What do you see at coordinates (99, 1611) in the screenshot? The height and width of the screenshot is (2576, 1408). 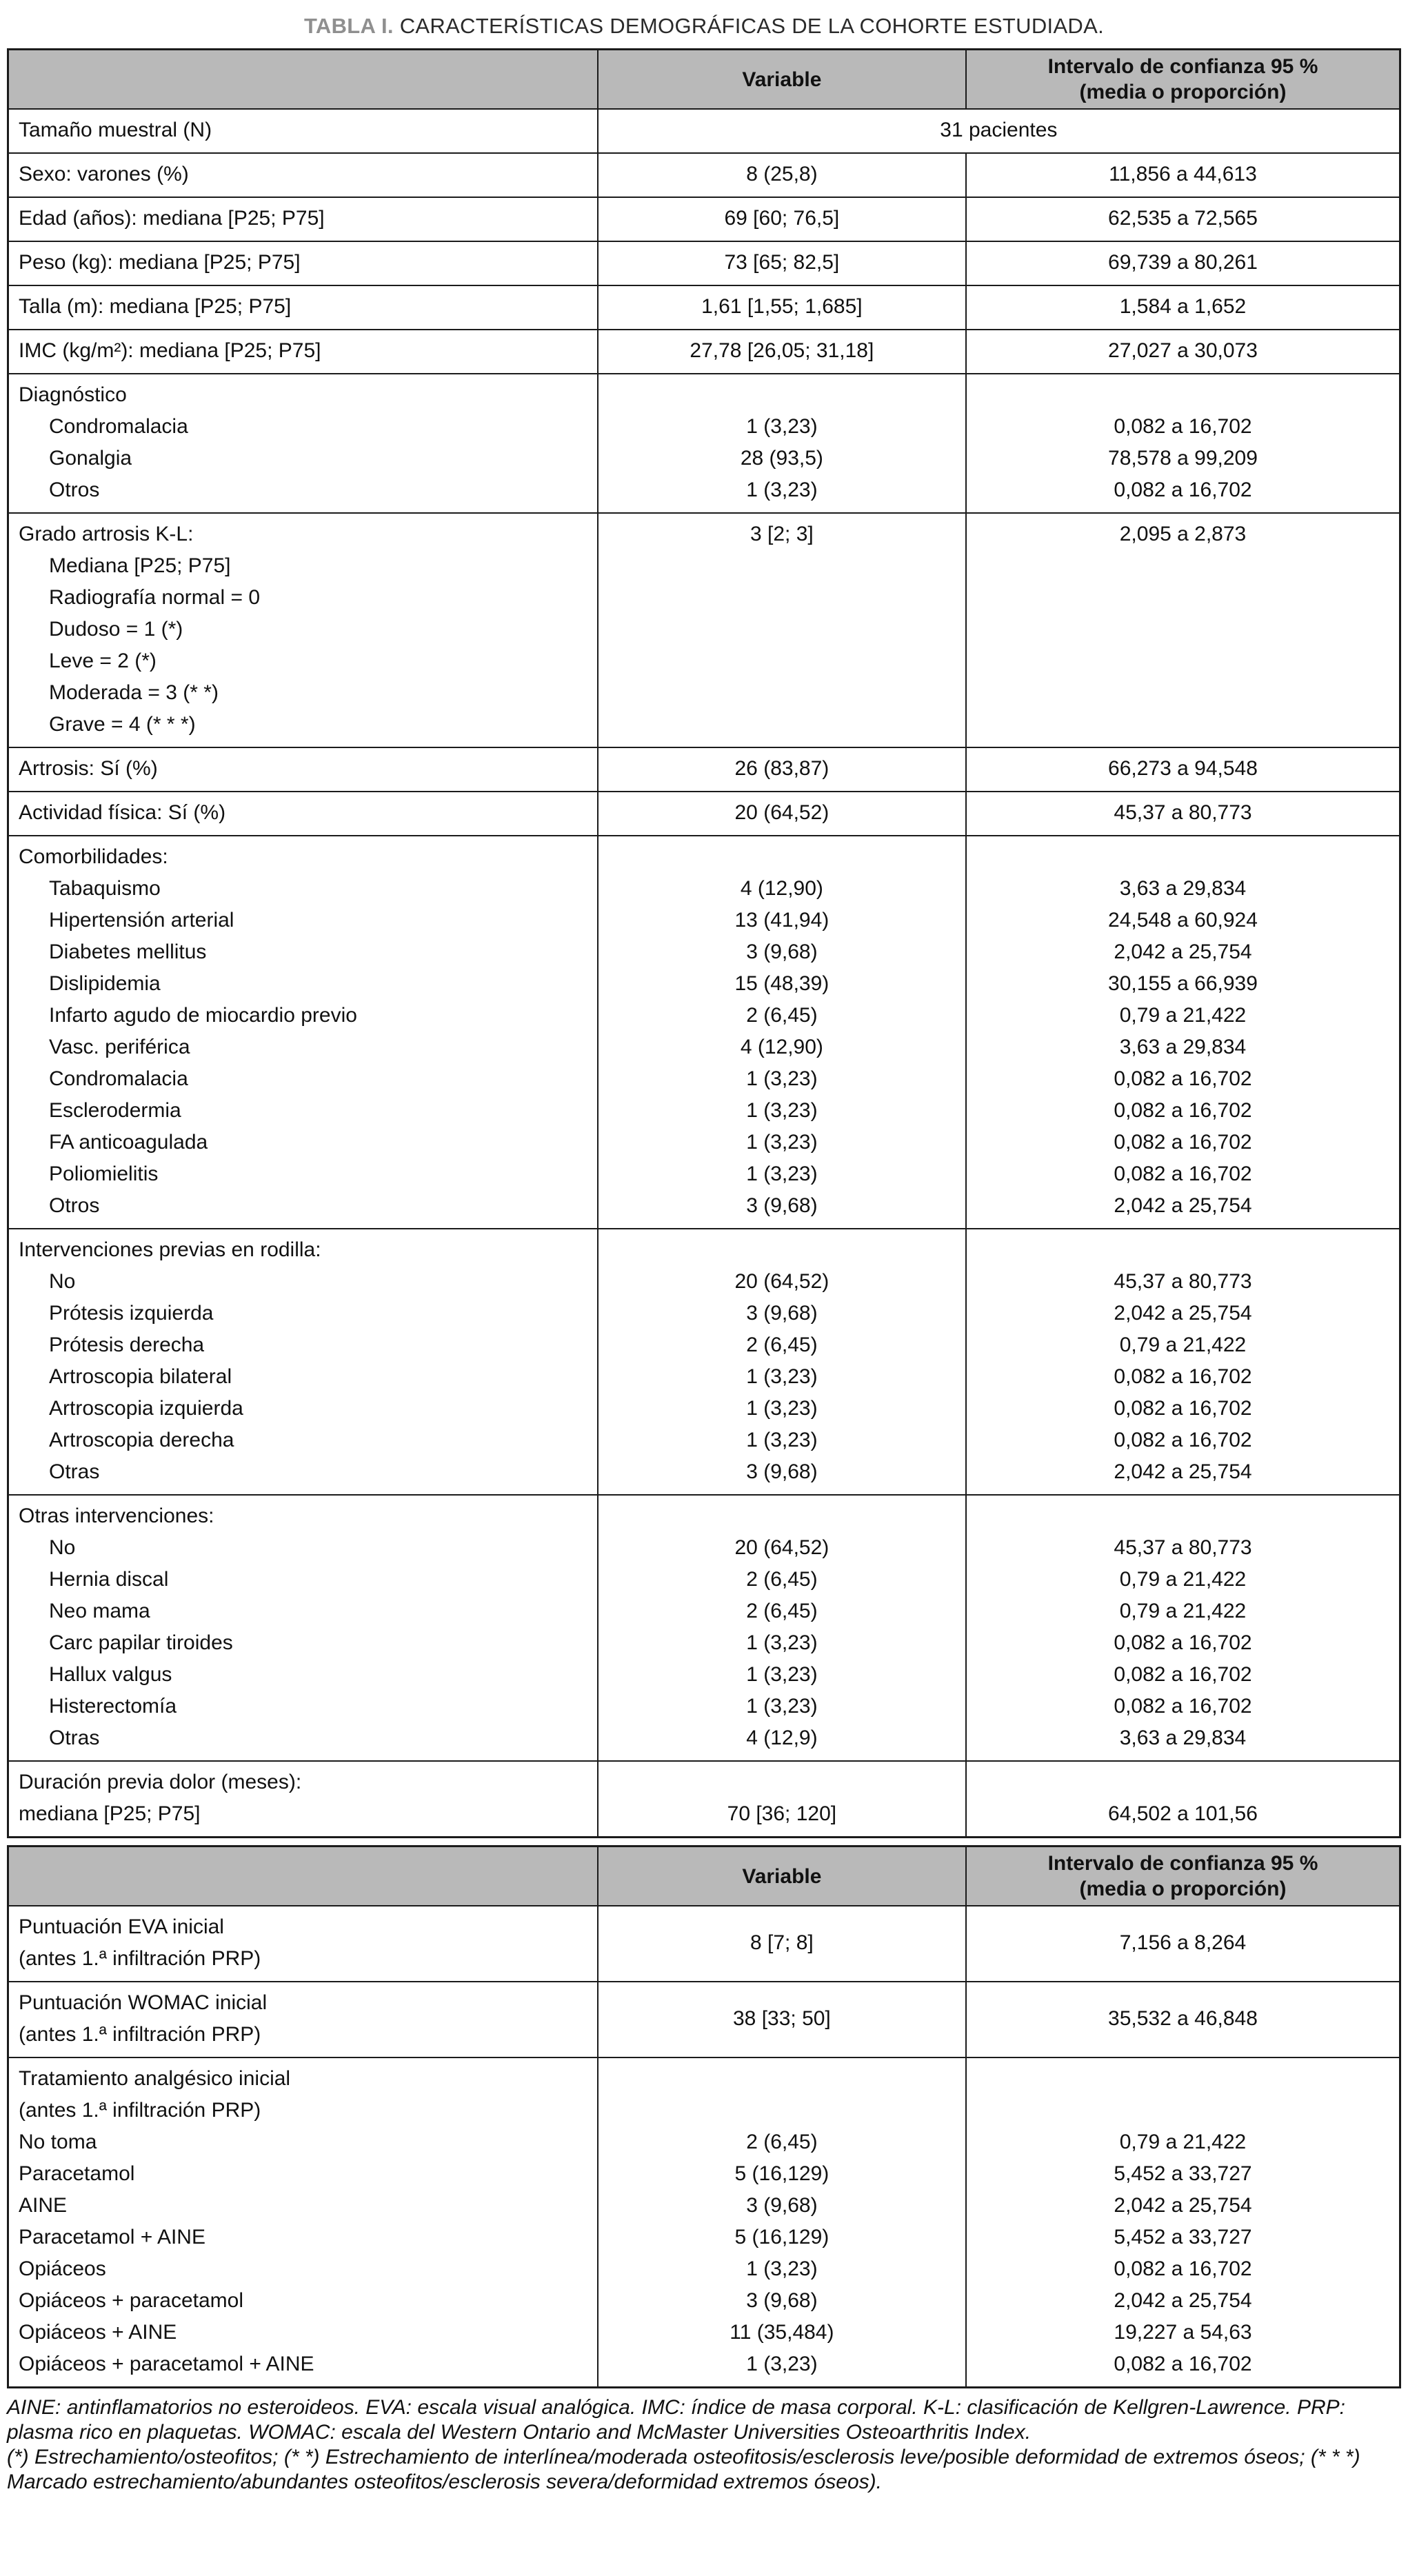 I see `row-label: Neo mama` at bounding box center [99, 1611].